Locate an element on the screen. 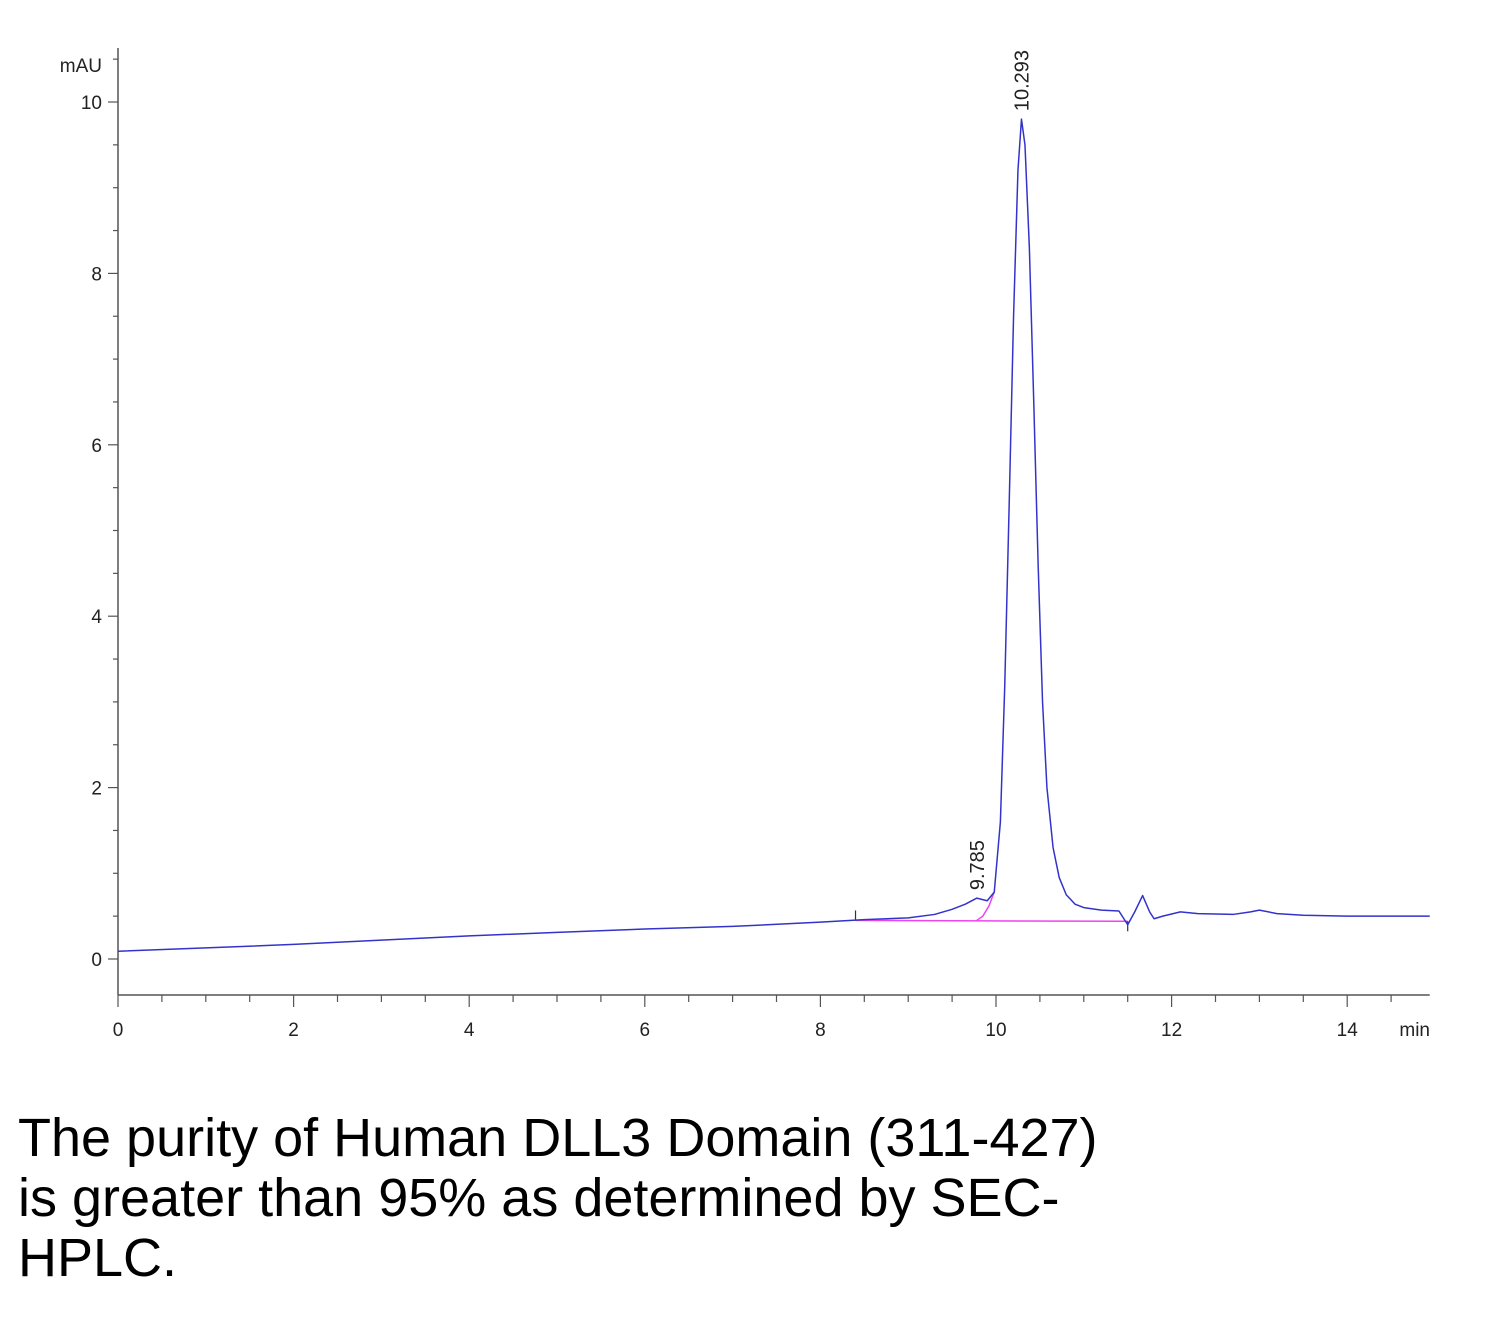 This screenshot has width=1500, height=1318. x-tick-label: 2 is located at coordinates (293, 1030).